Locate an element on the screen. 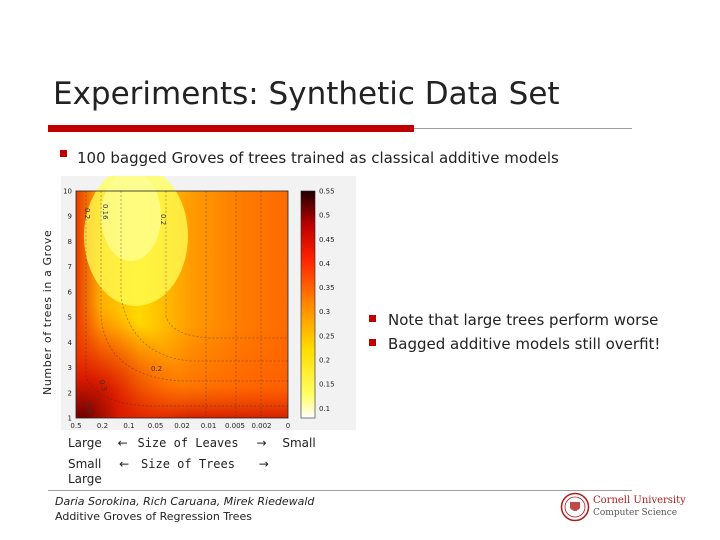 Image resolution: width=720 pixels, height=540 pixels. x-tick-label: 0.01 is located at coordinates (209, 426).